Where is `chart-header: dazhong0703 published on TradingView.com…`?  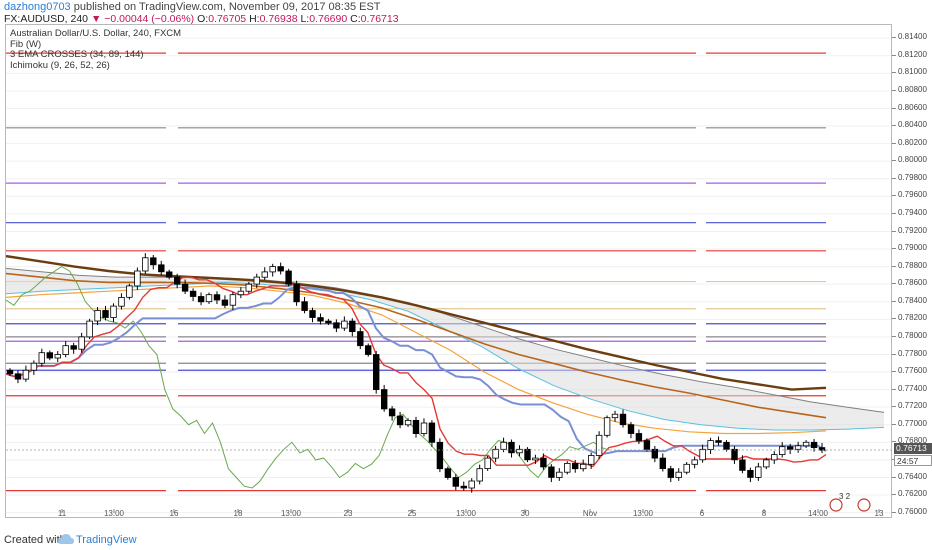
chart-header: dazhong0703 published on TradingView.com… is located at coordinates (466, 12).